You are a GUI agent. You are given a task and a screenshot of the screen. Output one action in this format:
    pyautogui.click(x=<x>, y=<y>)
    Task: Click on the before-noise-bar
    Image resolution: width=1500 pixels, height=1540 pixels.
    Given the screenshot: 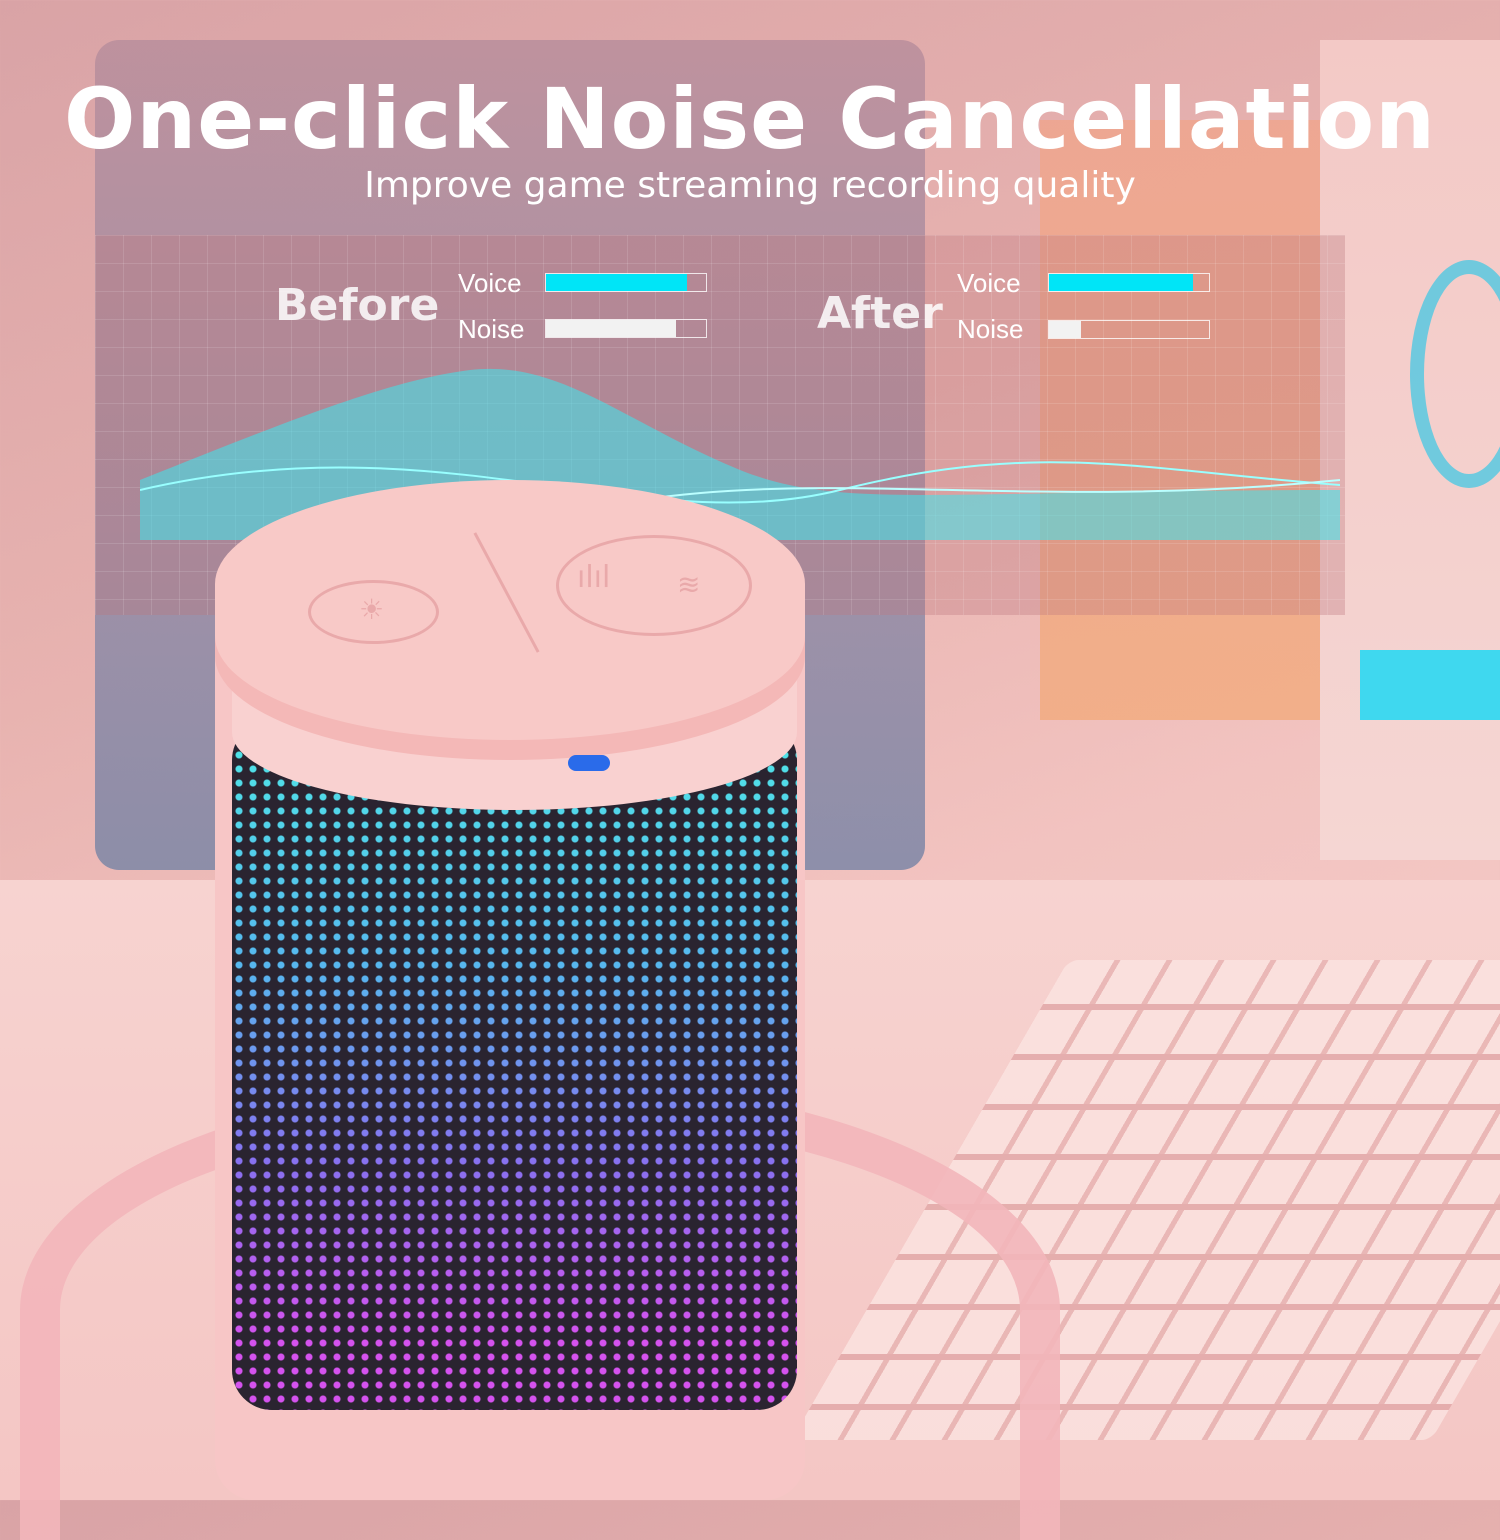 What is the action you would take?
    pyautogui.click(x=626, y=328)
    